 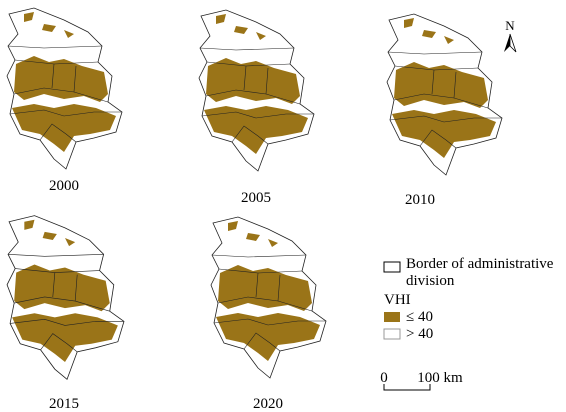 I want to click on scale-label: 0, so click(x=384, y=378).